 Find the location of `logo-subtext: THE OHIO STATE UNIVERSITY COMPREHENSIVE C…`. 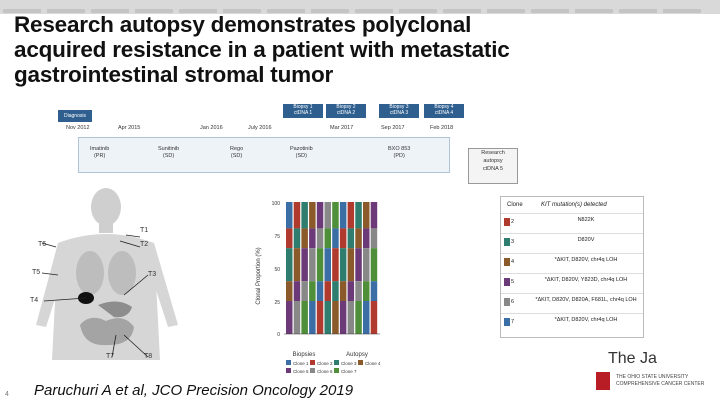

logo-subtext: THE OHIO STATE UNIVERSITY COMPREHENSIVE C… is located at coordinates (660, 380).